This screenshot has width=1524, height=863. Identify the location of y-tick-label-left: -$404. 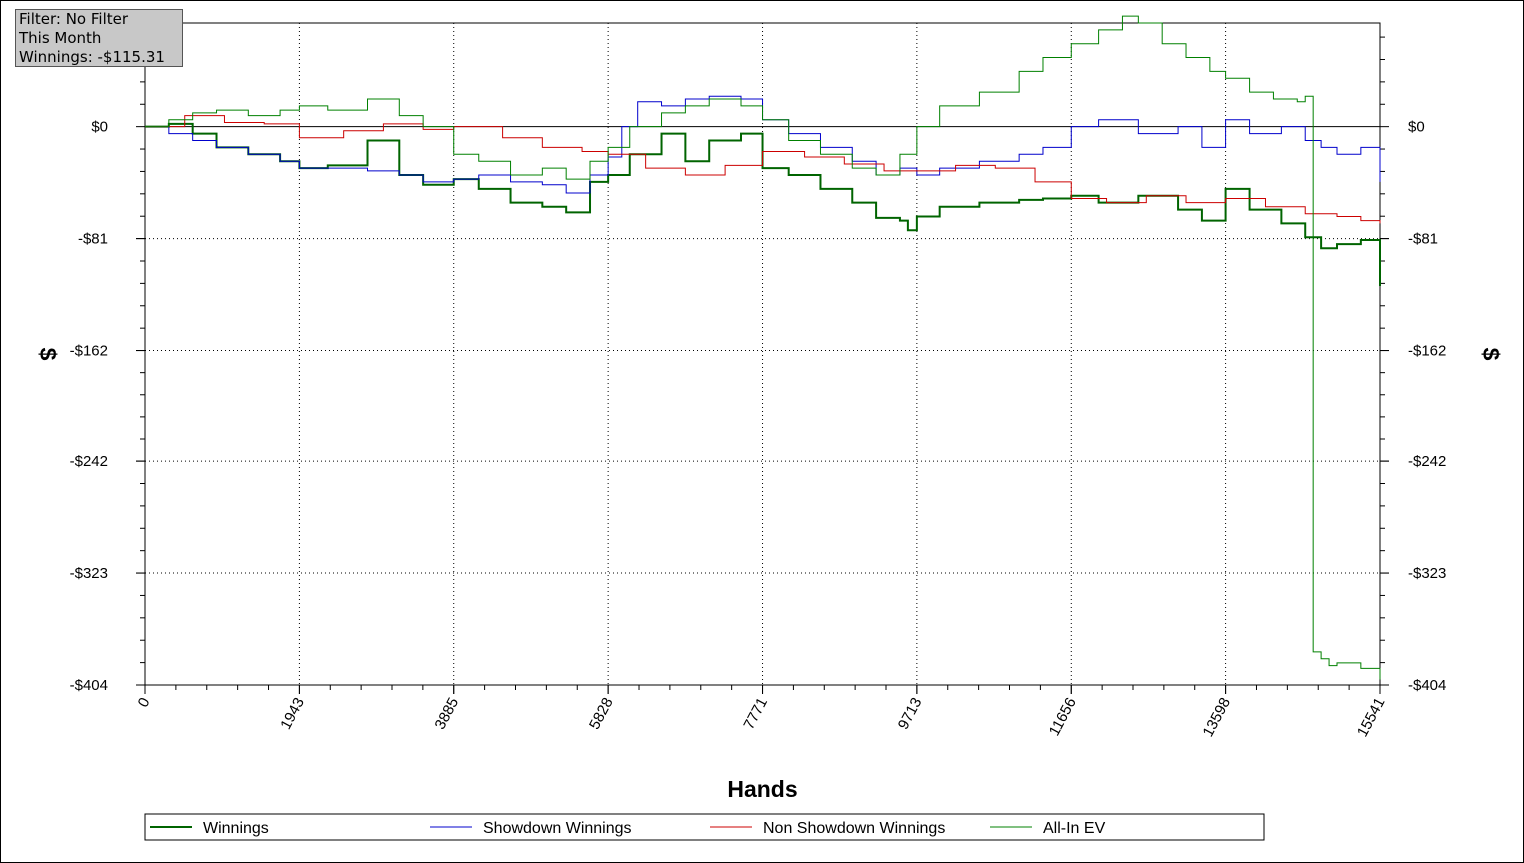
(89, 685).